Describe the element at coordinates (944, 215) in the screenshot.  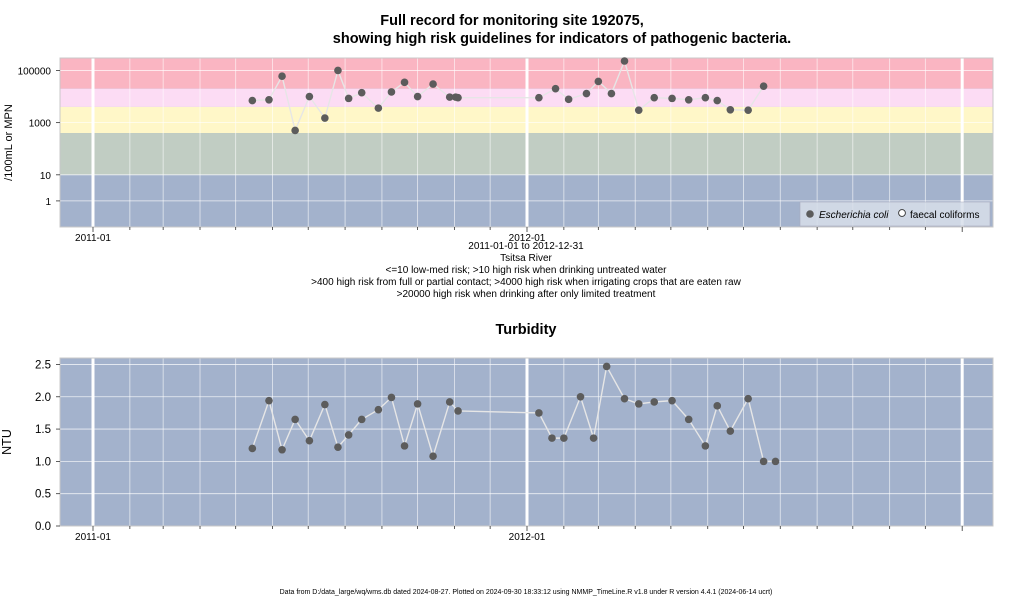
I see `legend-label-faecal: faecal coliforms` at that location.